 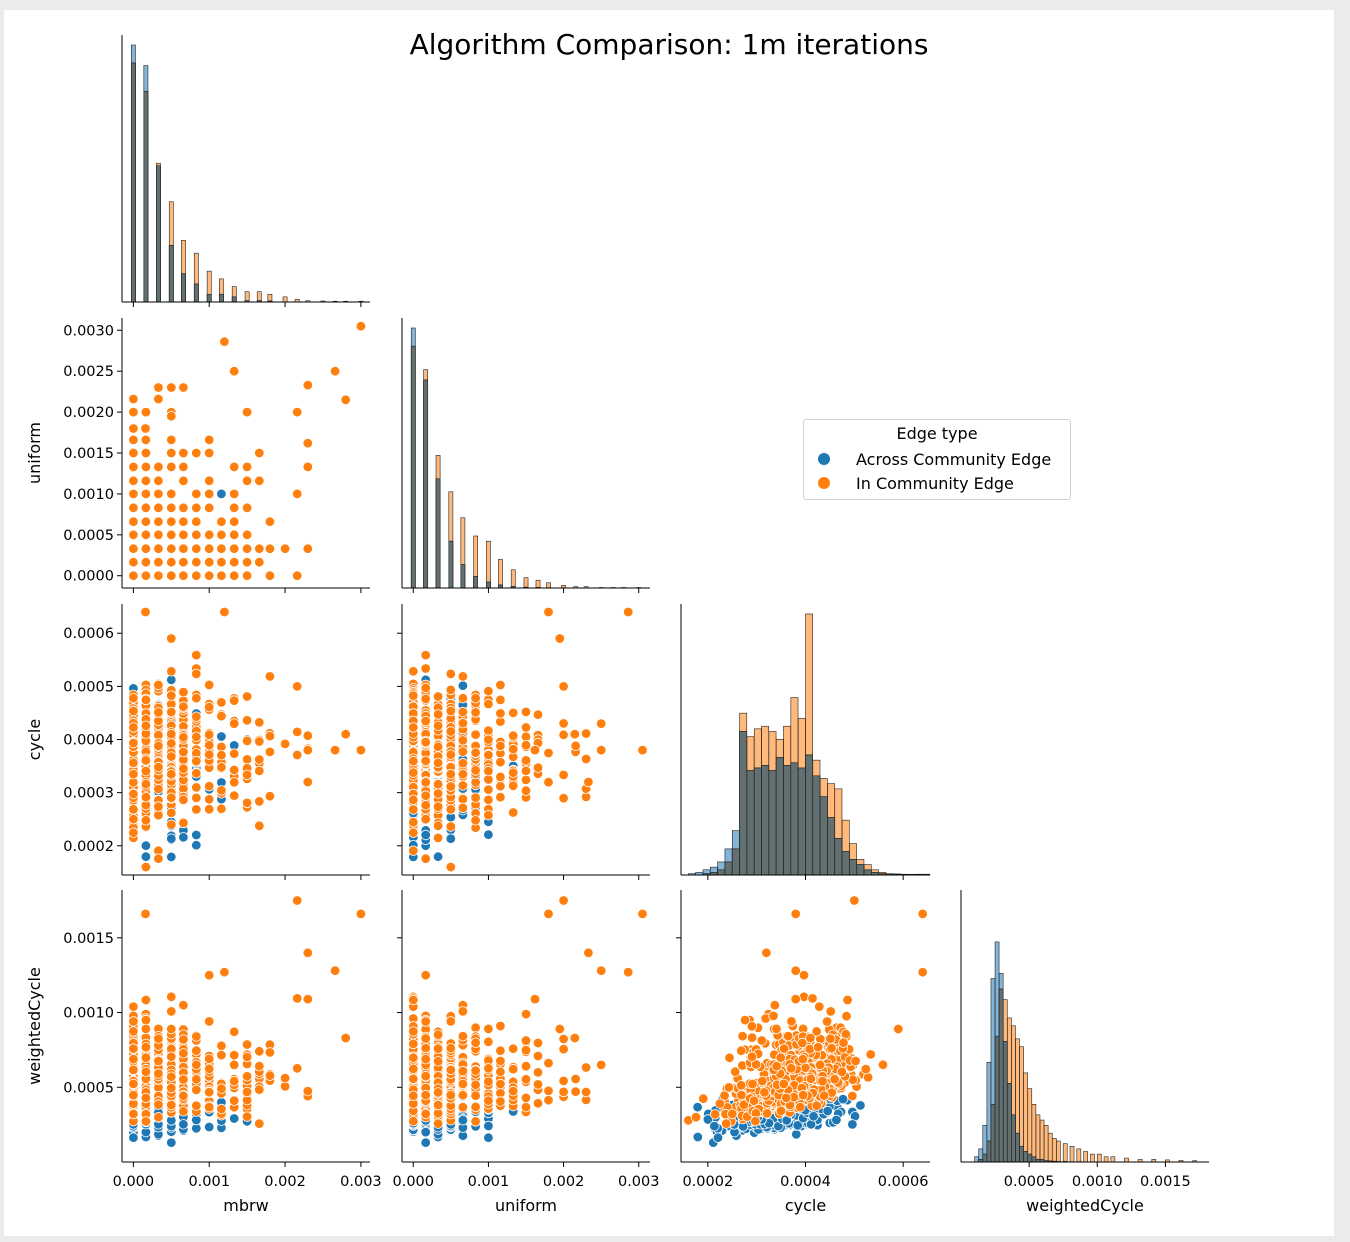 I want to click on x-tick-label: 0.003, so click(x=639, y=1182).